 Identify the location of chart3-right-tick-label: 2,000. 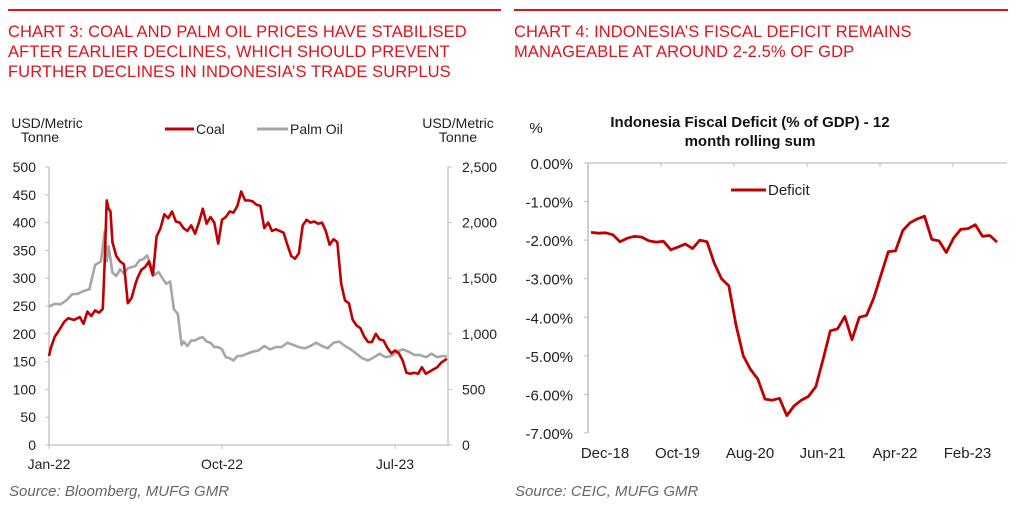
(479, 223).